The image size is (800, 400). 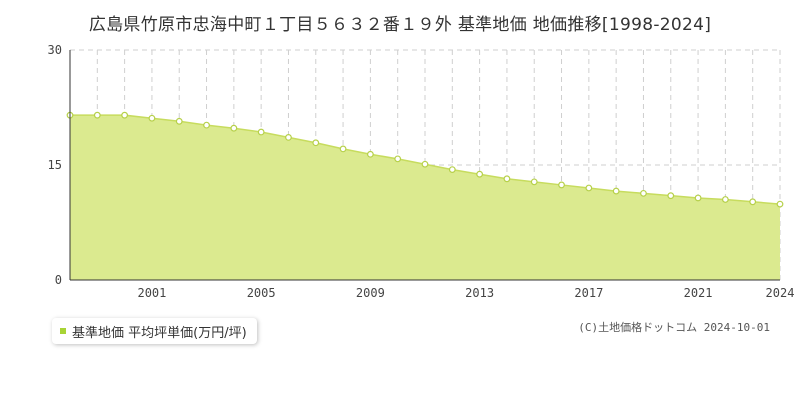 I want to click on x-tick-label: 2001, so click(x=151, y=293).